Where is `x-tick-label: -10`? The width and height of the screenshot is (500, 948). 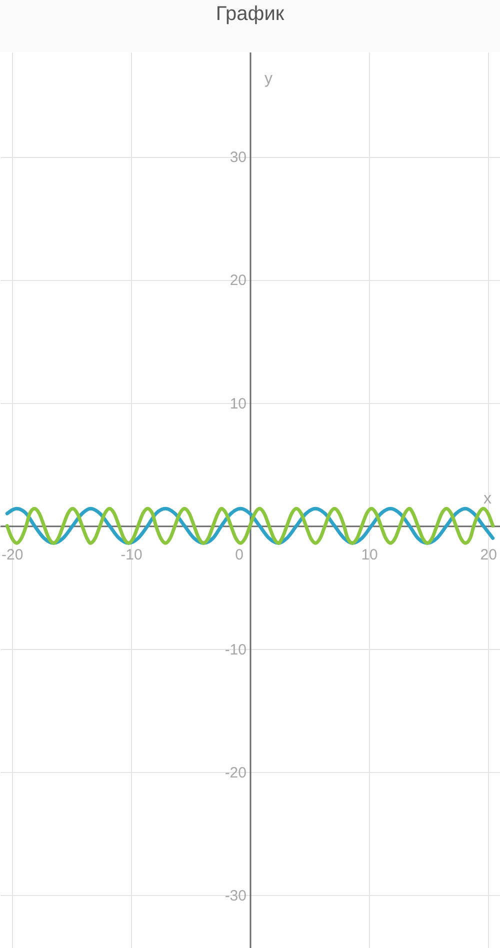 x-tick-label: -10 is located at coordinates (131, 555).